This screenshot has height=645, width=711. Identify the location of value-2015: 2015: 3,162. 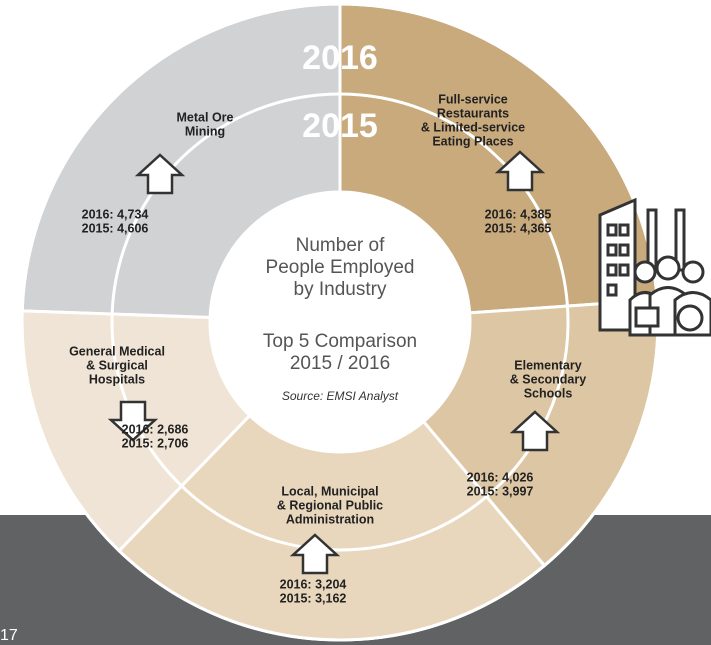
(313, 598).